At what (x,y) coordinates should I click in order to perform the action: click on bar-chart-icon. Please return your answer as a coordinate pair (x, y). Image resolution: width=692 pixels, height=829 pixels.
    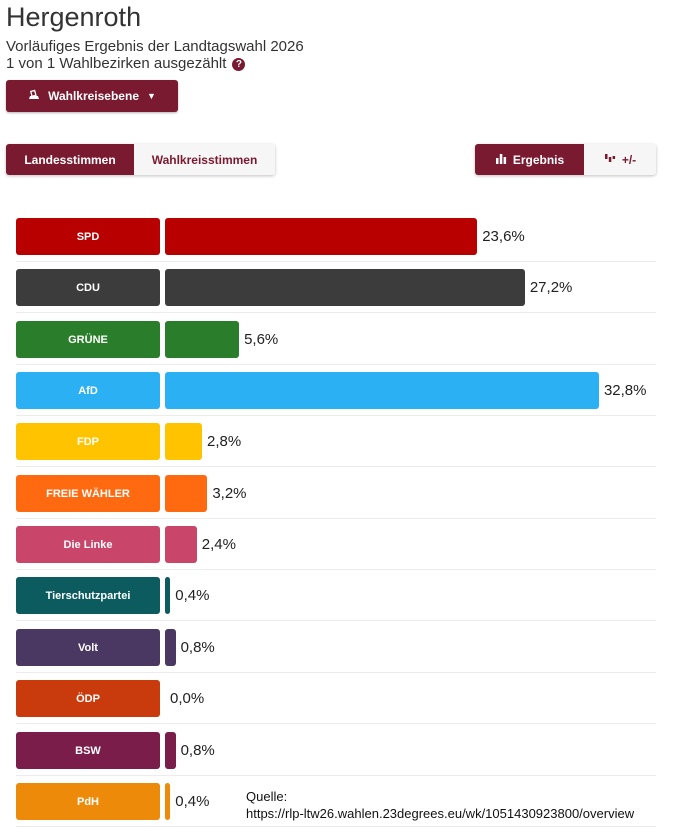
    Looking at the image, I should click on (501, 160).